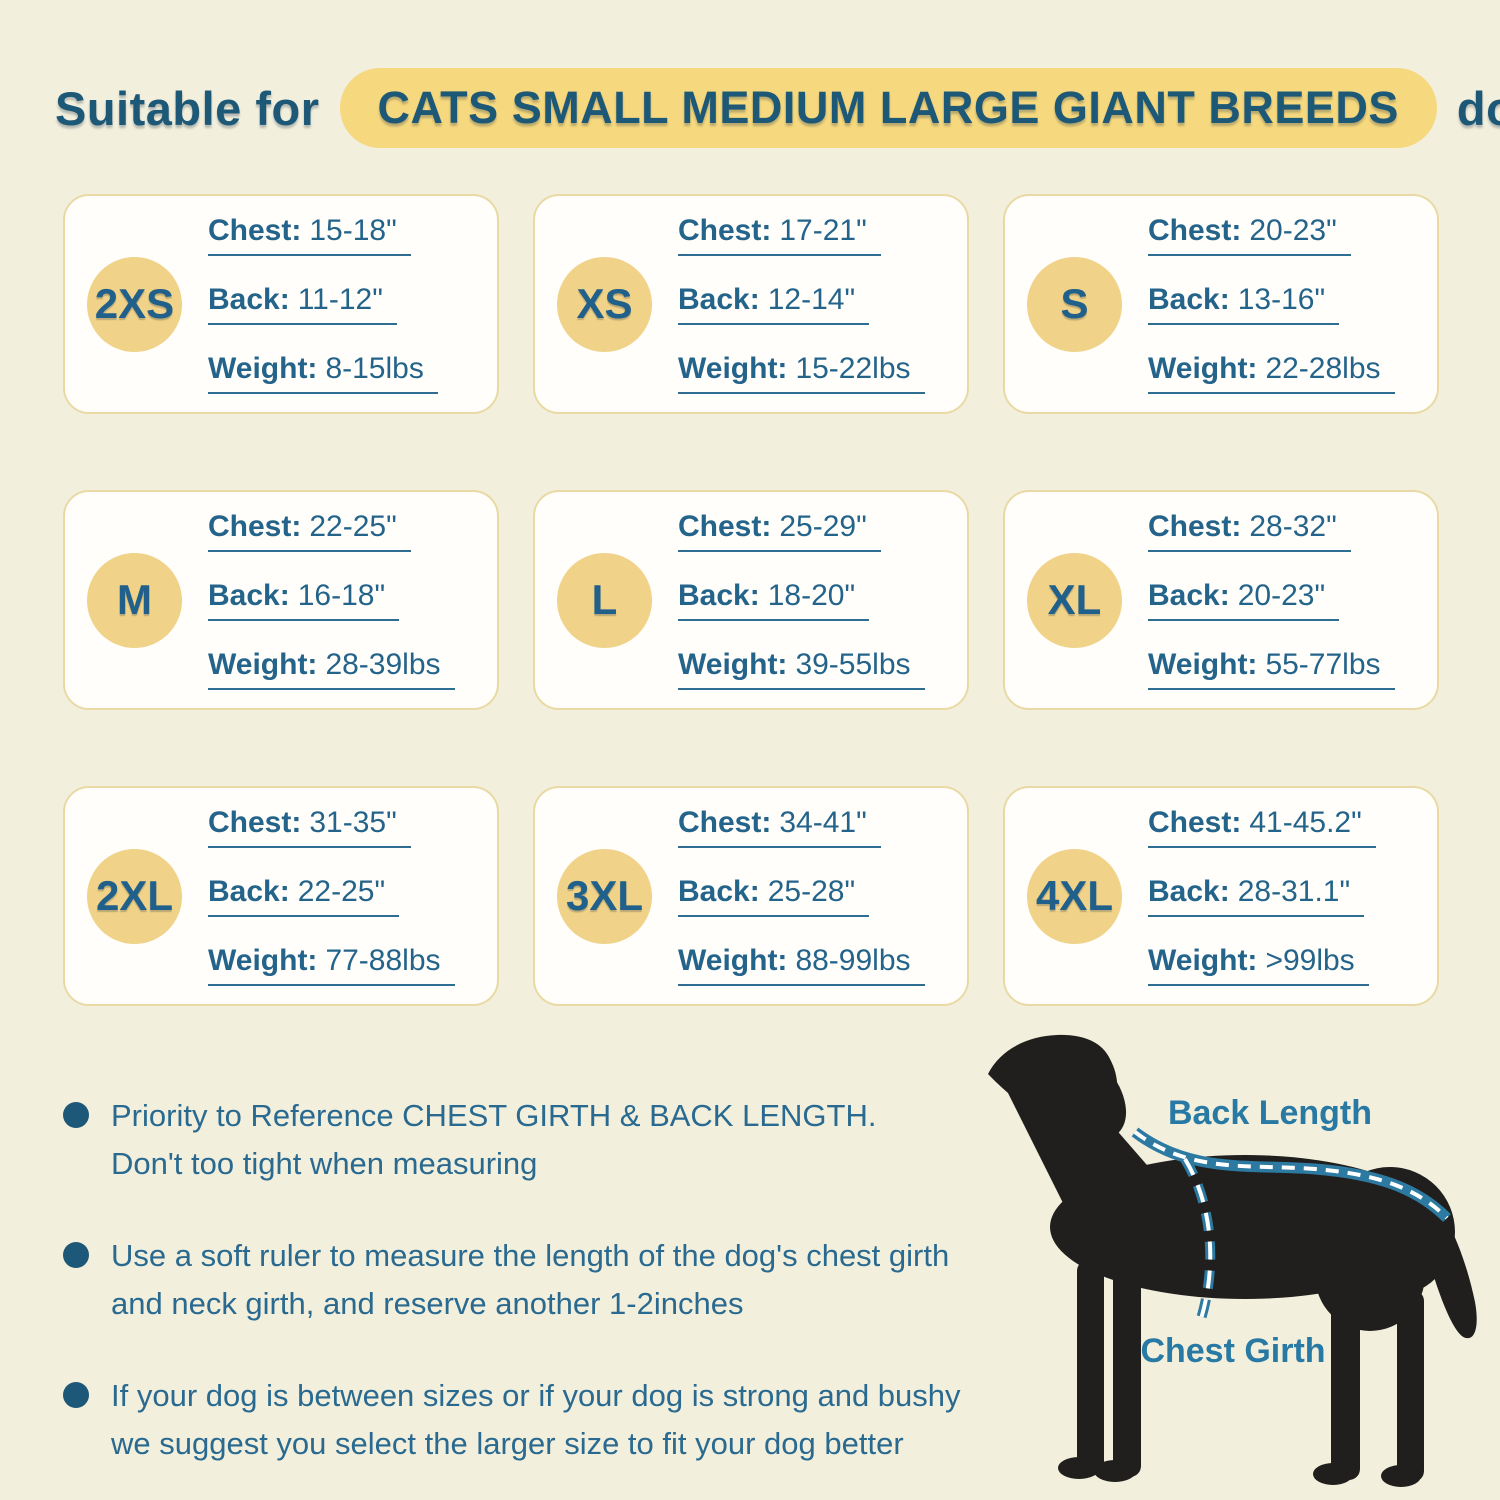  I want to click on chest-value: 15-18", so click(353, 230).